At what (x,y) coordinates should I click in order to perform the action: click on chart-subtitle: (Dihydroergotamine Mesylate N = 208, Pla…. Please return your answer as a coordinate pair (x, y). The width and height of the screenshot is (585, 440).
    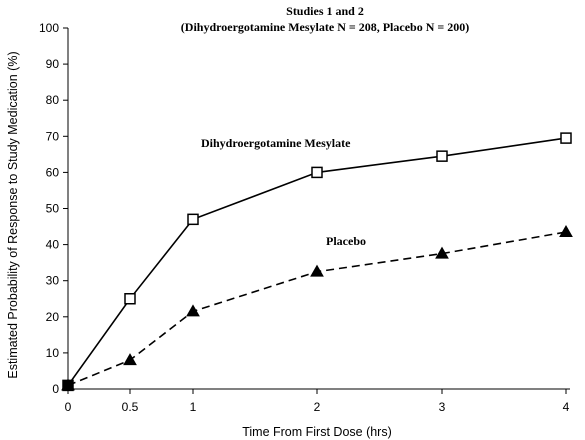
    Looking at the image, I should click on (325, 27).